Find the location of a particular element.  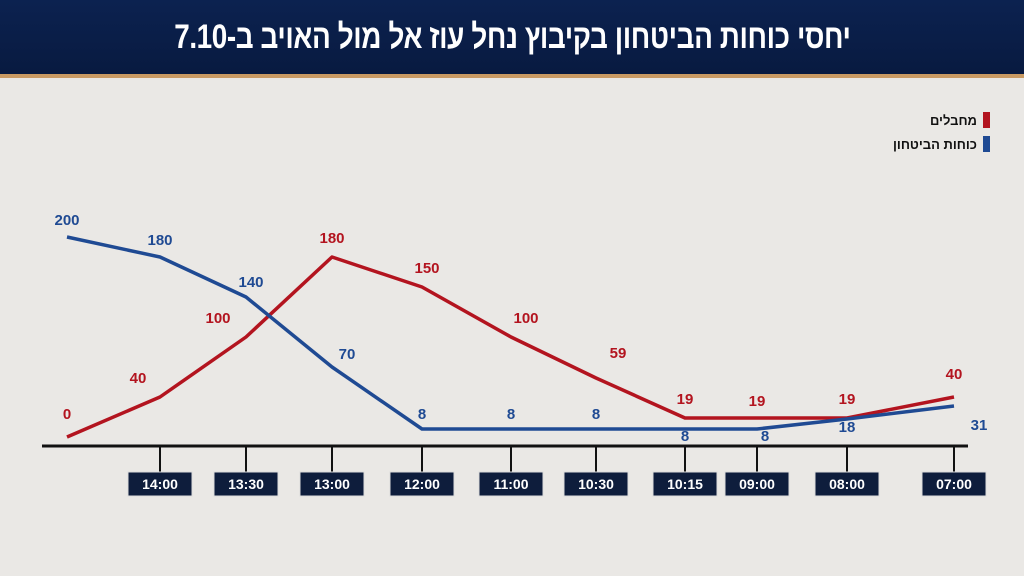

legend-label: כוחות הביטחון is located at coordinates (934, 144).